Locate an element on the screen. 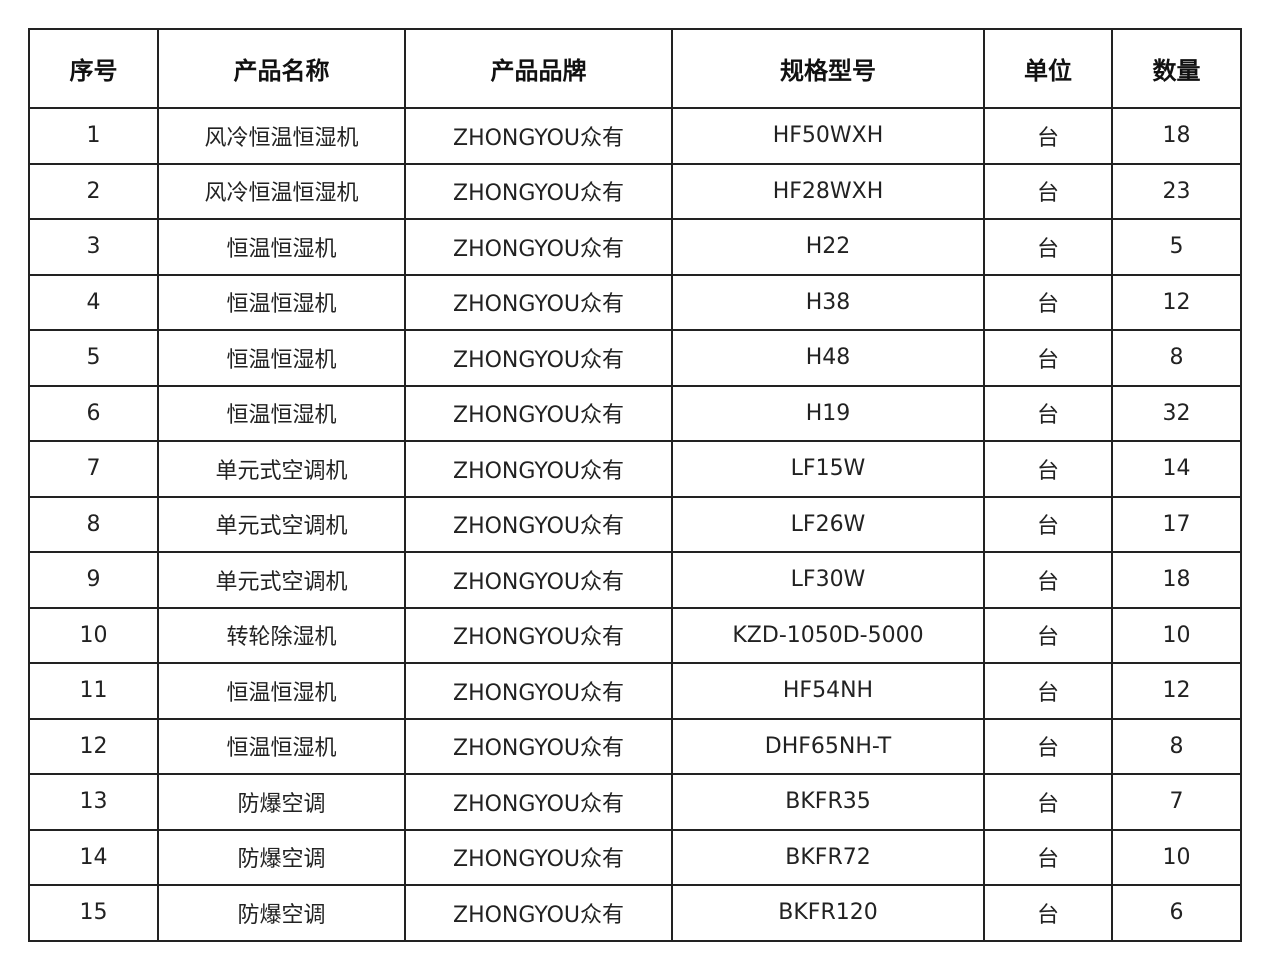  cell-model: LF30W is located at coordinates (828, 580).